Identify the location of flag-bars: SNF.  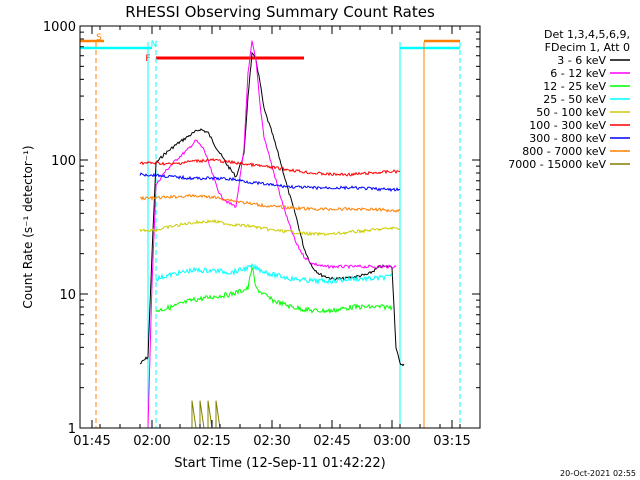
(270, 48).